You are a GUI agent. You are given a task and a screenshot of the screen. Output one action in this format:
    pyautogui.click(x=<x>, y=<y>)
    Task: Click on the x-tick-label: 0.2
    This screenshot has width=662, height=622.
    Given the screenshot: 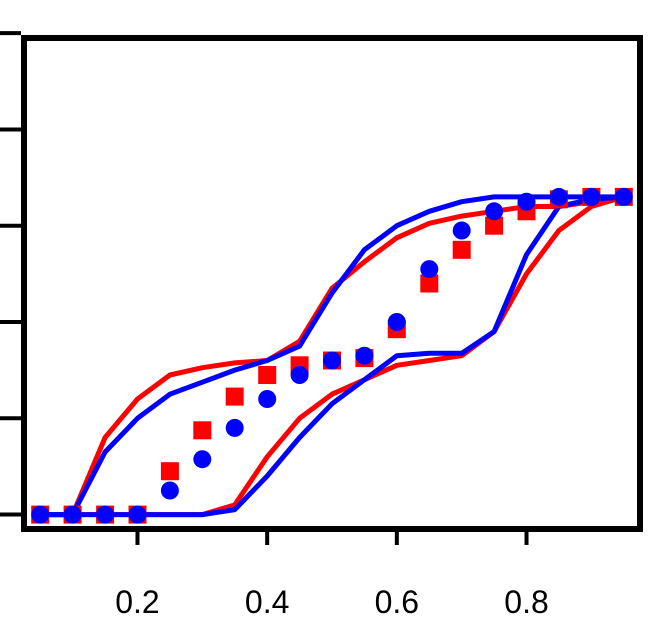 What is the action you would take?
    pyautogui.click(x=137, y=602)
    